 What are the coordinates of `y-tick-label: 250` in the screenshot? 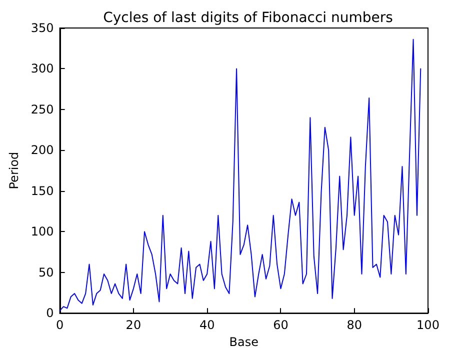 It's located at (42, 109).